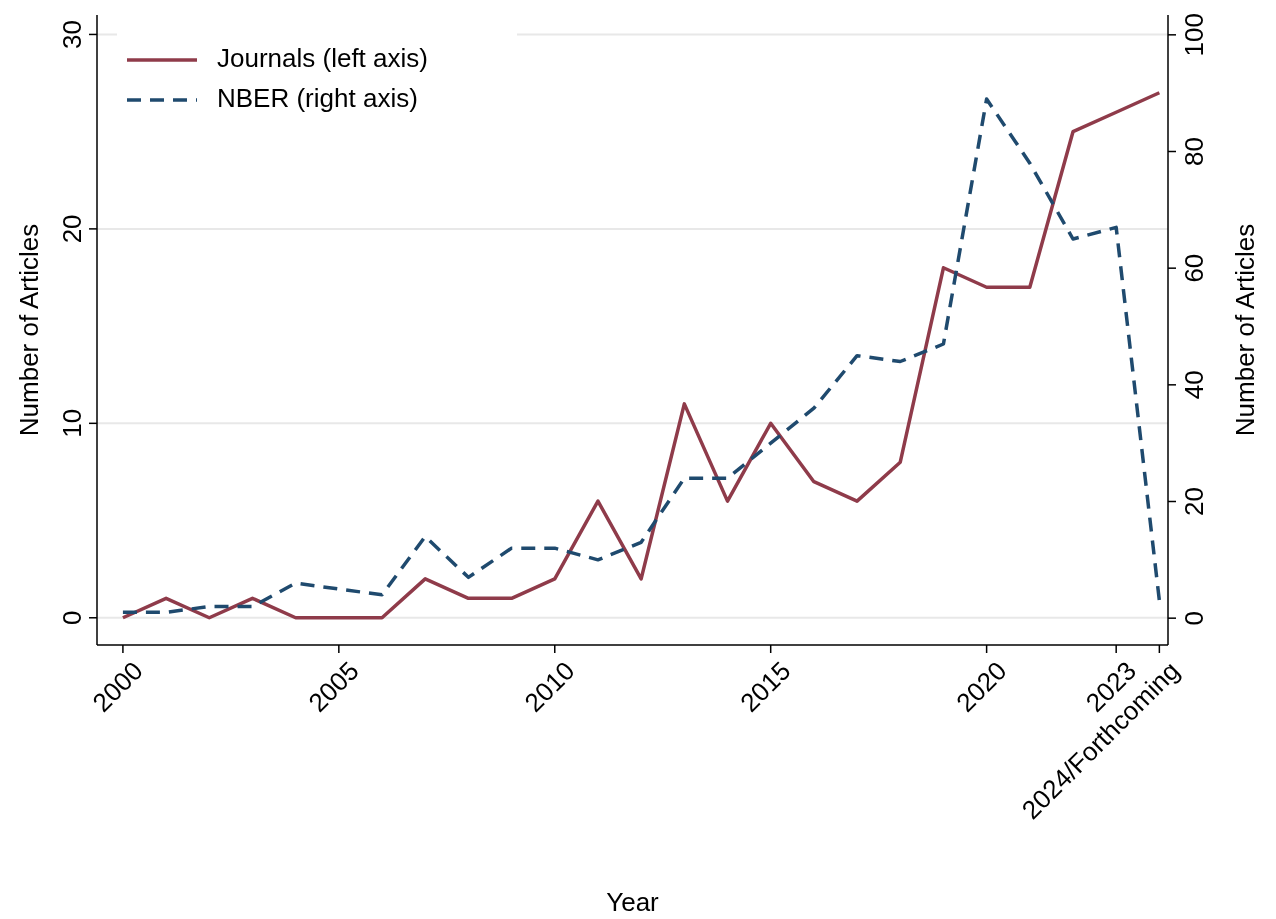 The width and height of the screenshot is (1276, 919). Describe the element at coordinates (1194, 151) in the screenshot. I see `y2-tick-label: 80` at that location.